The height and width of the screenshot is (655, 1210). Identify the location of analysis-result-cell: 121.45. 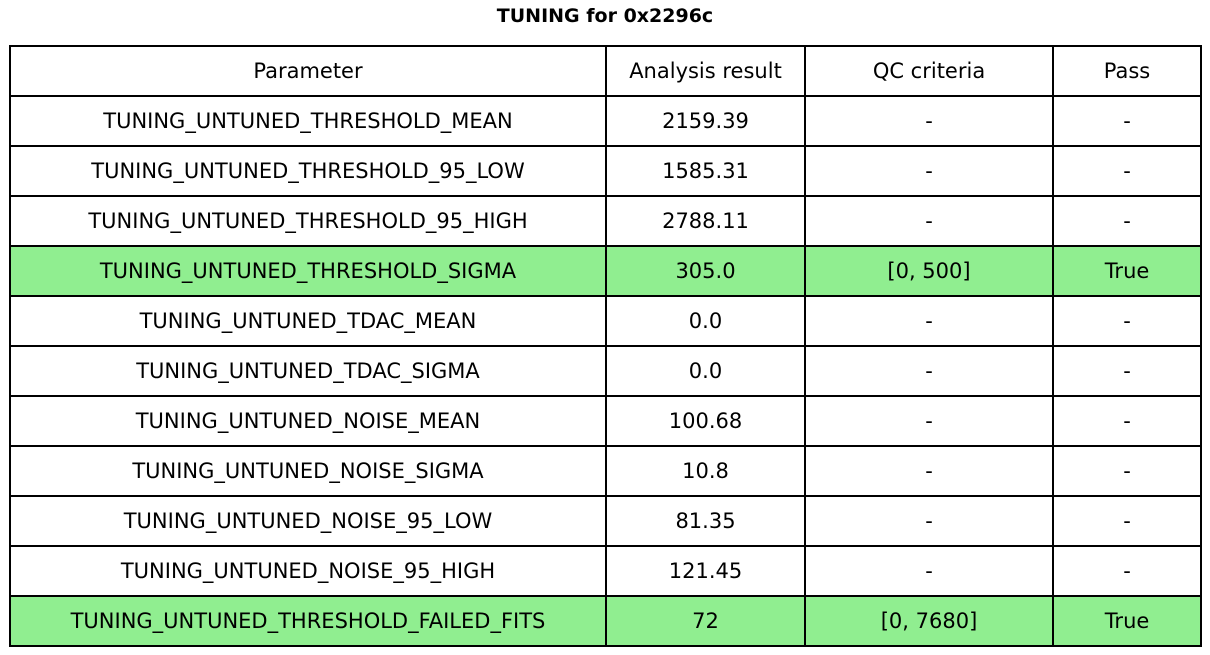
(705, 571).